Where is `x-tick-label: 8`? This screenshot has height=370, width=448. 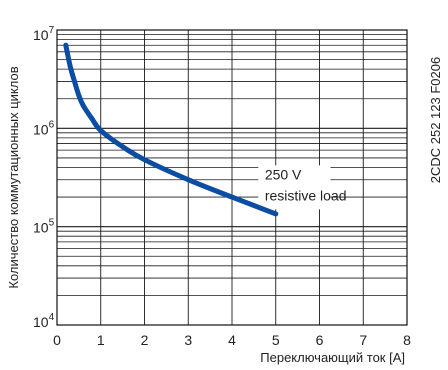
x-tick-label: 8 is located at coordinates (407, 340).